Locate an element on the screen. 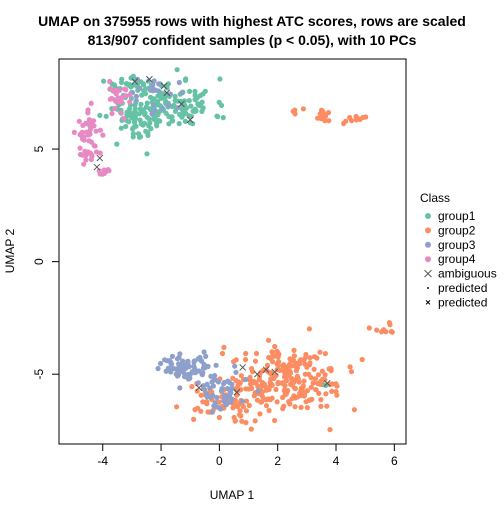 The width and height of the screenshot is (504, 509). legend-label: group2 is located at coordinates (457, 230).